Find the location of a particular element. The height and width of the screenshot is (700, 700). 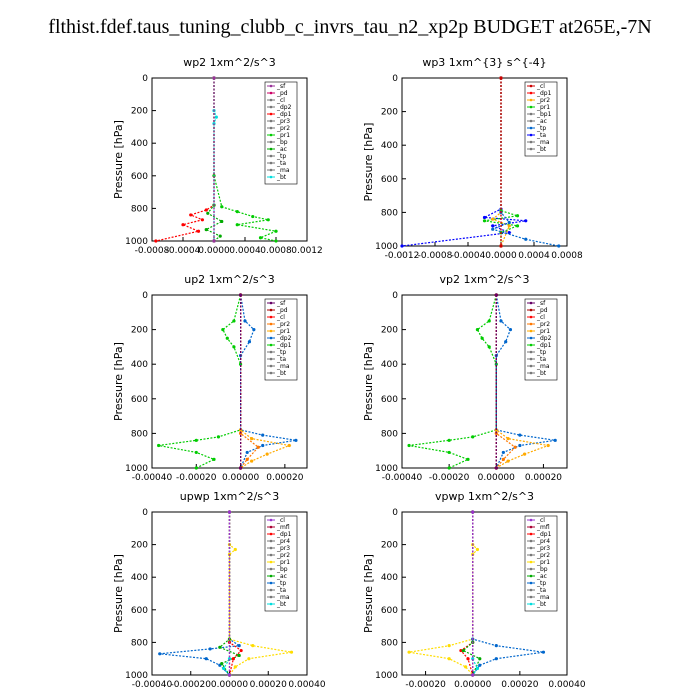

legend: _cl_dp1_pr2_pr1_bp1_ac_tp_ta_ma_bt is located at coordinates (541, 119).